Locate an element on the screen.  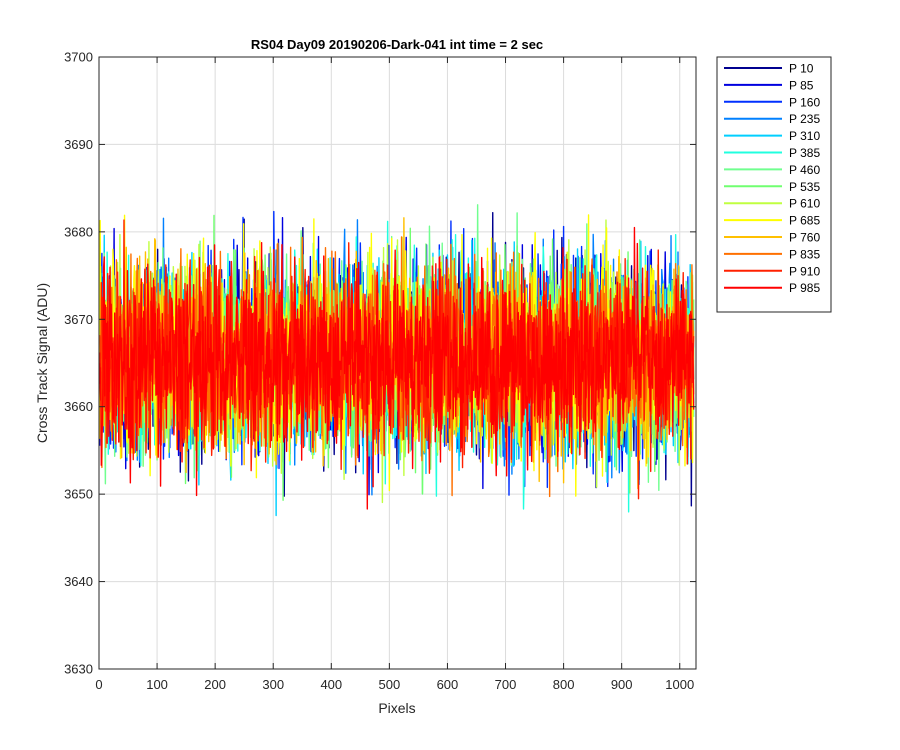
x-tick-label: 0 is located at coordinates (98, 684).